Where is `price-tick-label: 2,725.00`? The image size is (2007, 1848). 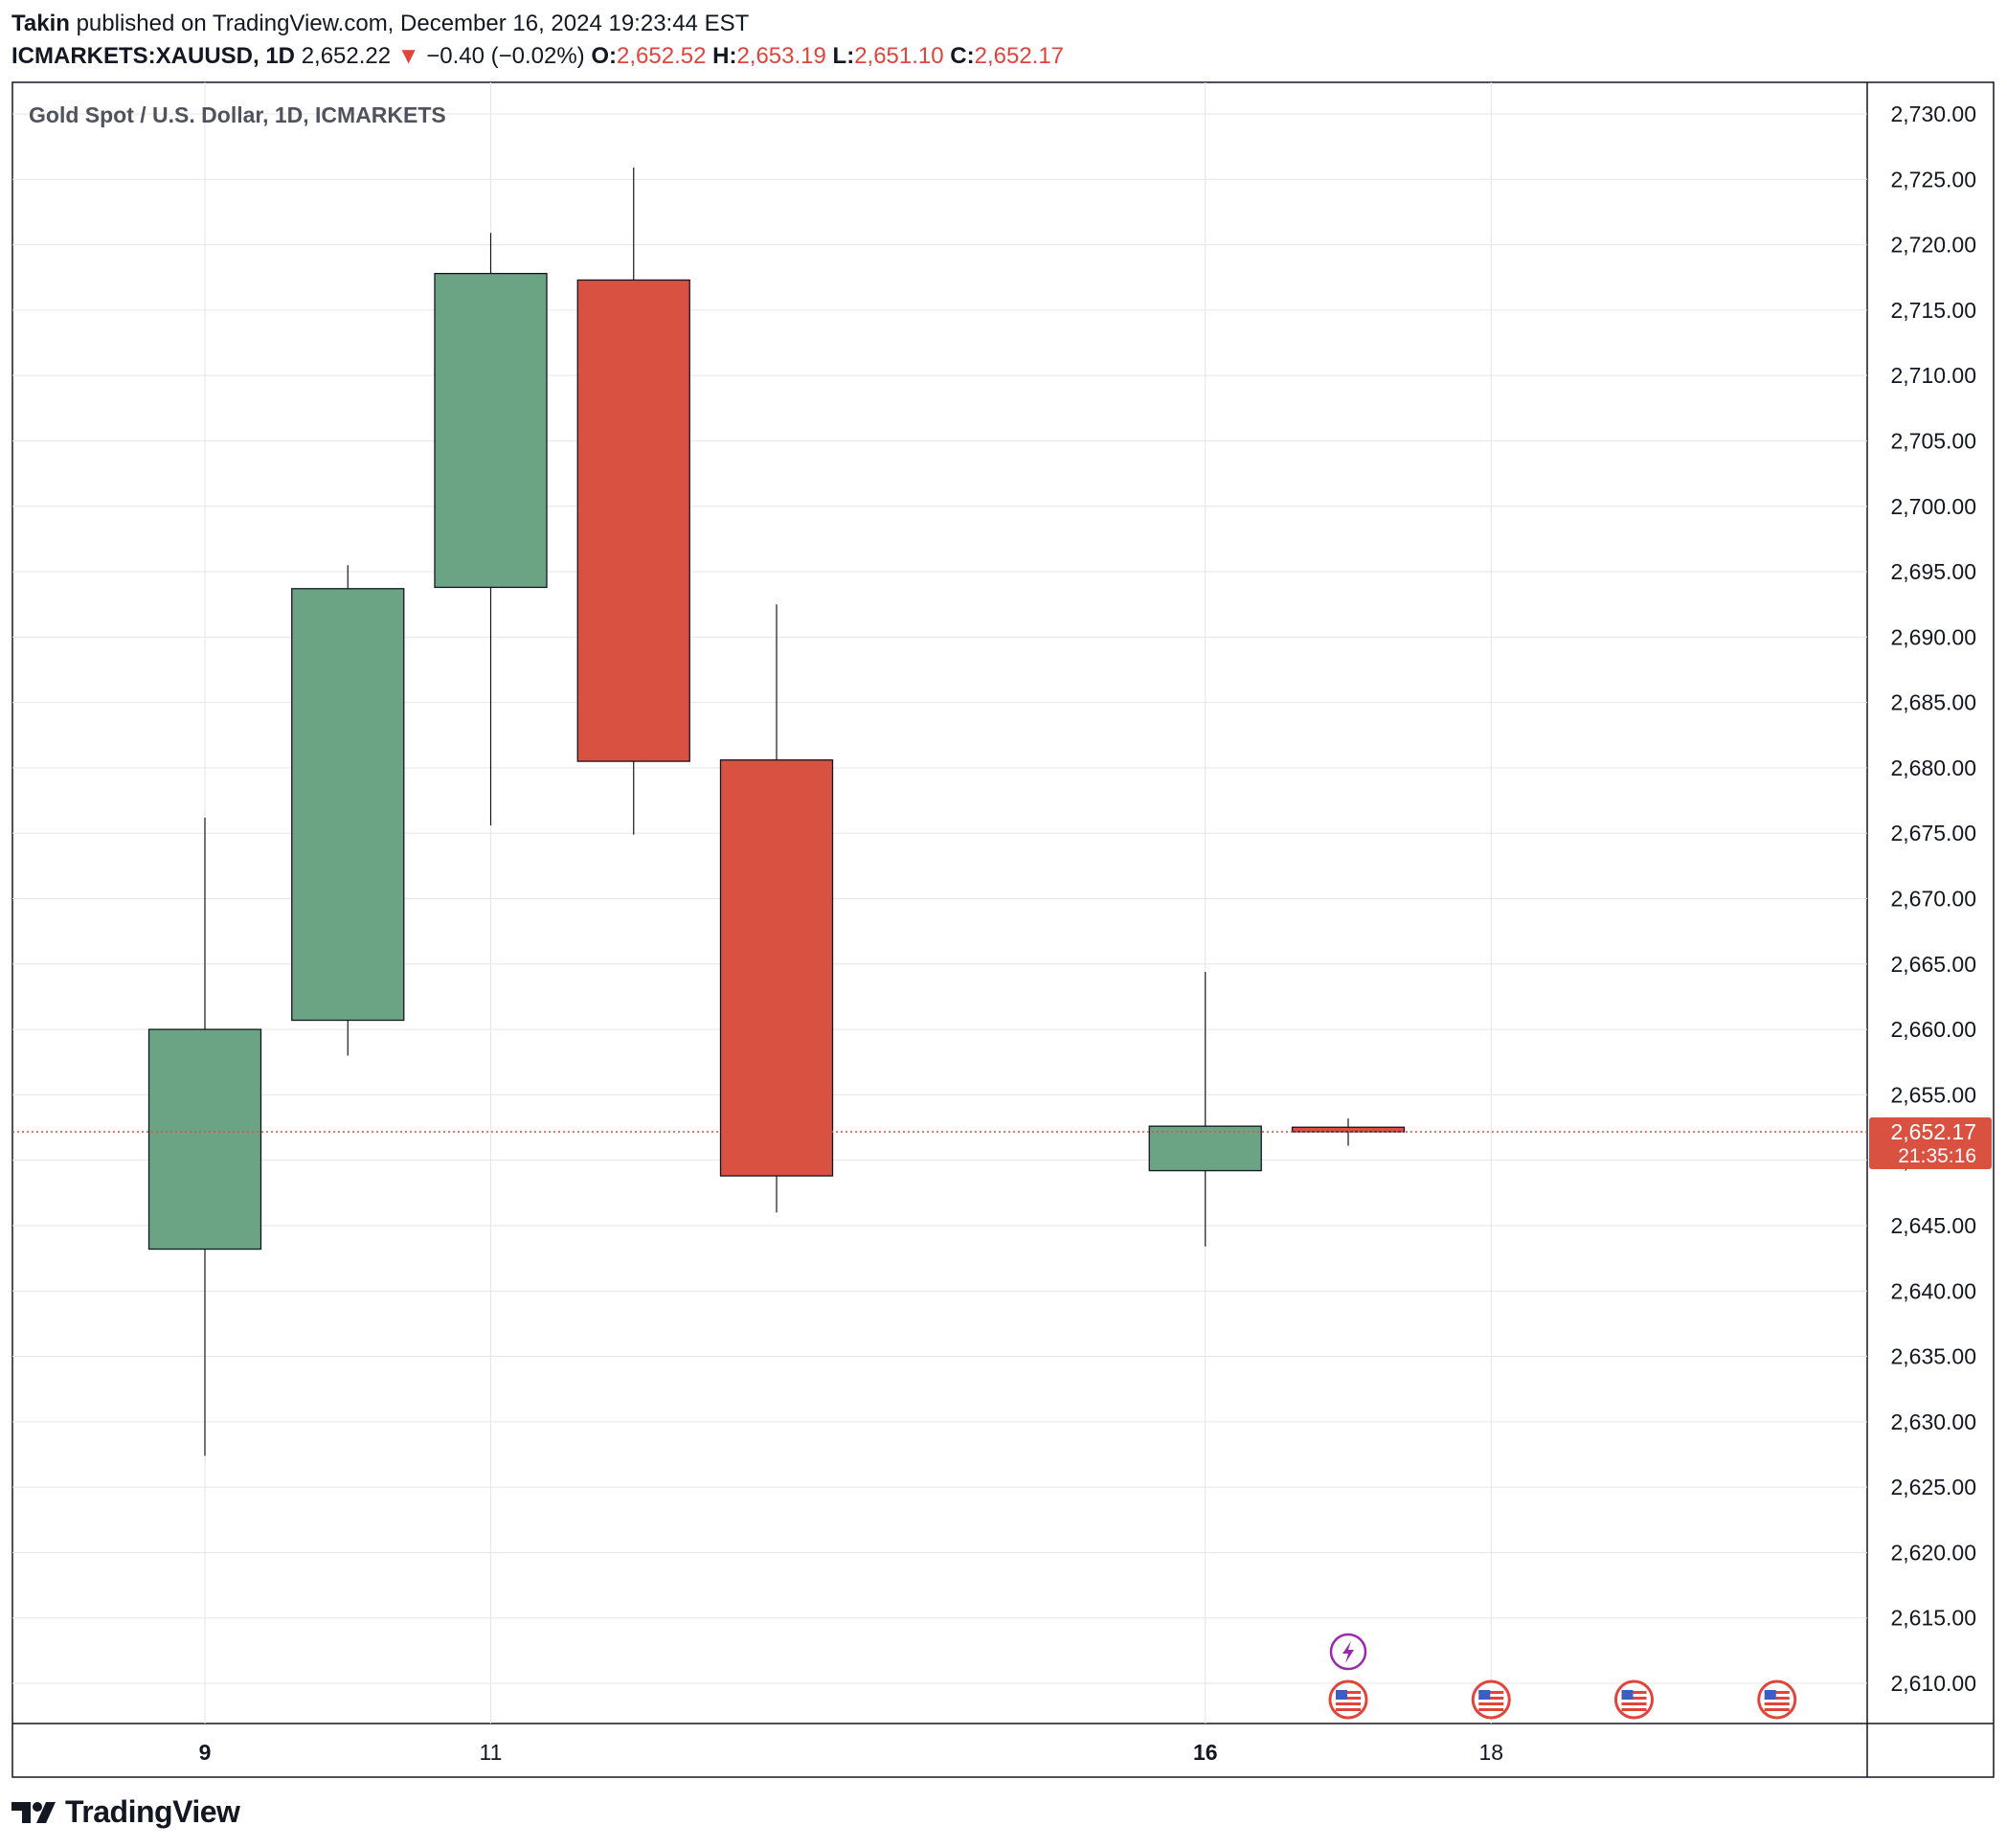
price-tick-label: 2,725.00 is located at coordinates (1933, 180).